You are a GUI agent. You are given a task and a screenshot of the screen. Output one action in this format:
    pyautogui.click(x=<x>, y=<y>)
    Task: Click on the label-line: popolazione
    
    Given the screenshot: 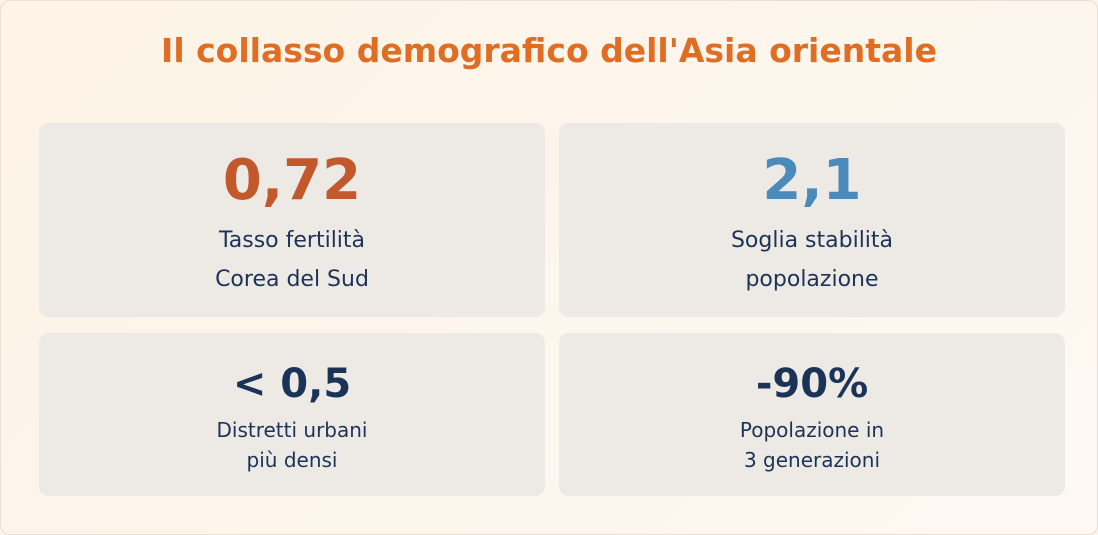 What is the action you would take?
    pyautogui.click(x=812, y=279)
    